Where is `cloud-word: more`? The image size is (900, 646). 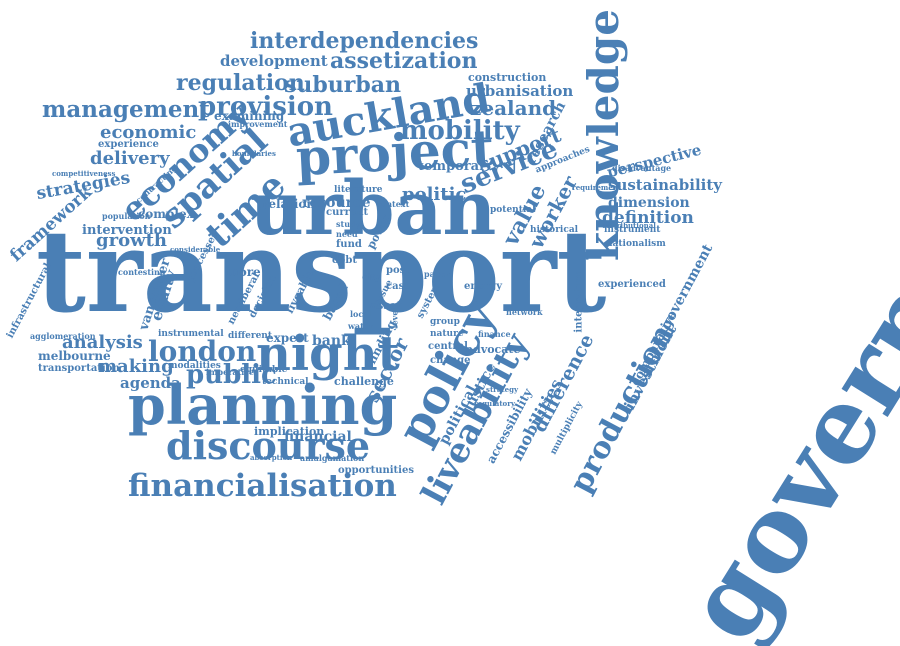 cloud-word: more is located at coordinates (243, 272).